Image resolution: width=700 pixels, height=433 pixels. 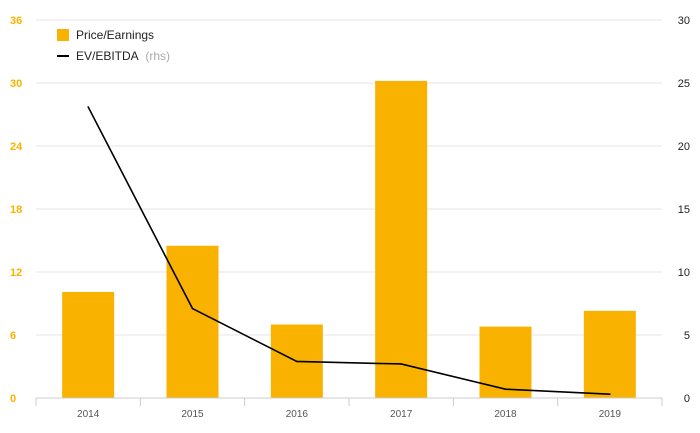 What do you see at coordinates (684, 147) in the screenshot?
I see `y-right-tick-label: 20` at bounding box center [684, 147].